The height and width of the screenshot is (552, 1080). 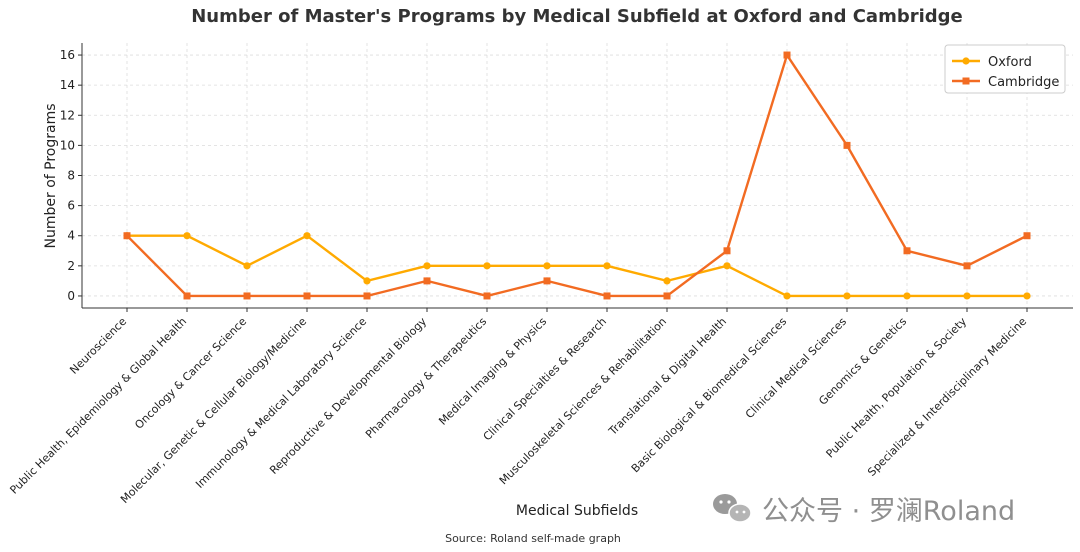 What do you see at coordinates (732, 508) in the screenshot?
I see `wechat-icon` at bounding box center [732, 508].